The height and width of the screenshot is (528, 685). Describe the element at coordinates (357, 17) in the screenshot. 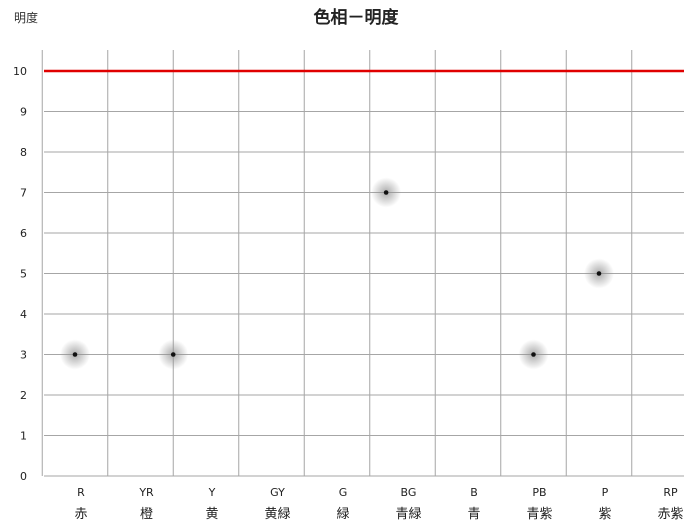

I see `chart-title: 色相－明度` at that location.